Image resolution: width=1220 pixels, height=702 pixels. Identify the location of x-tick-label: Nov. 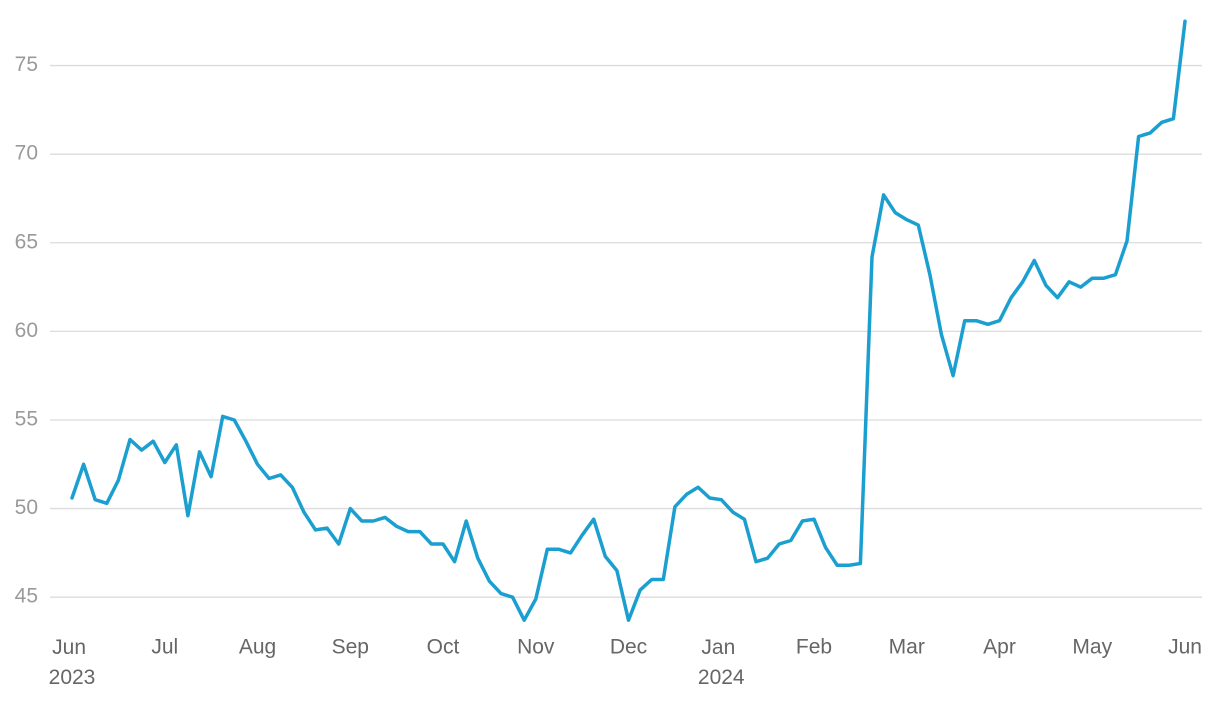
(536, 647).